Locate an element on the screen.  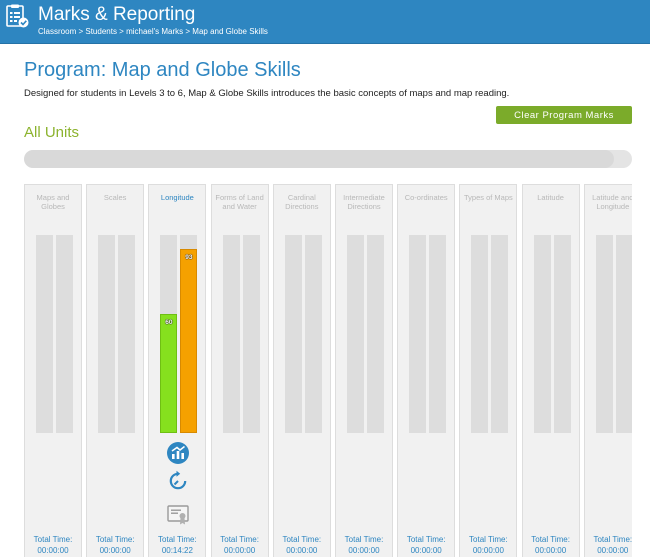
unit-column: Maps and Globes Total Time: 00:00:00 is located at coordinates (53, 370).